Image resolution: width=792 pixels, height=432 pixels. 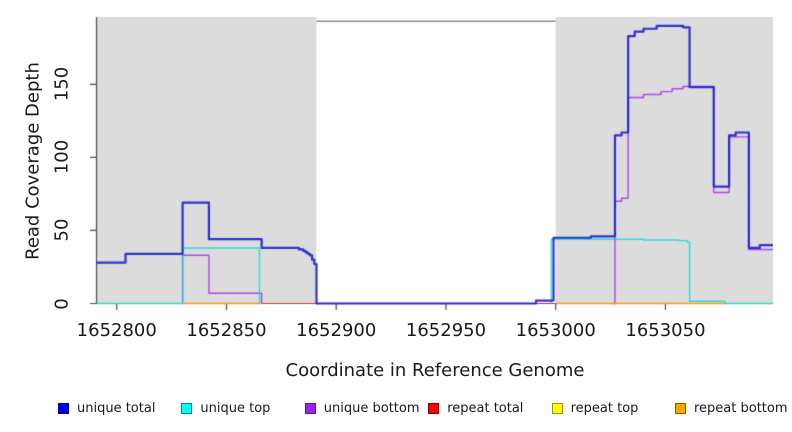 I want to click on y-tick-label: 150, so click(x=62, y=84).